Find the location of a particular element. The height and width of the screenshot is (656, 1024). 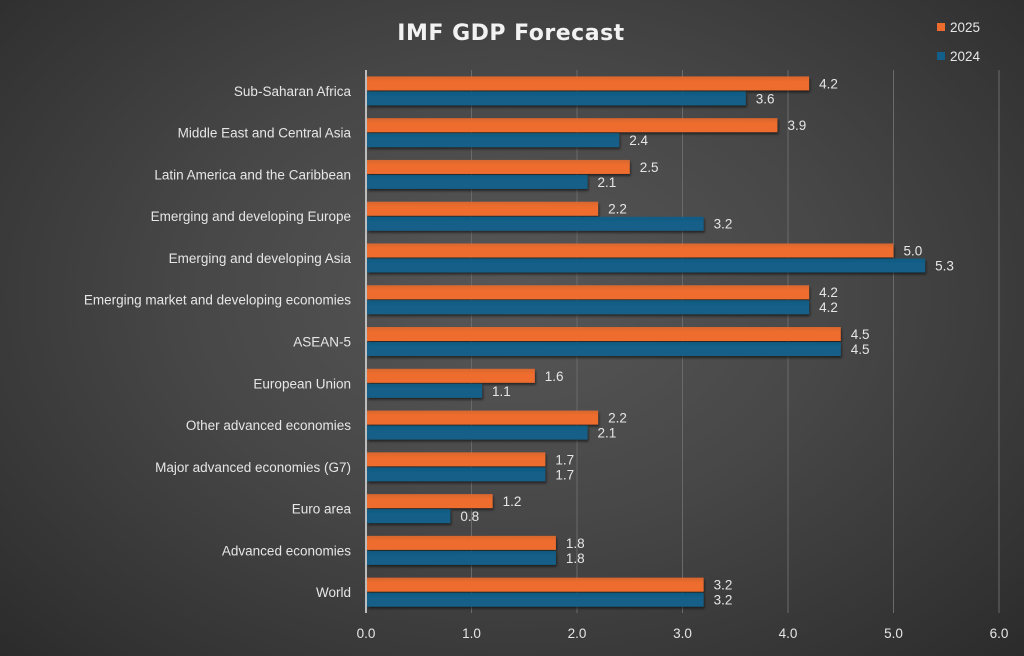

legend-label-2025: 2025 is located at coordinates (965, 27).